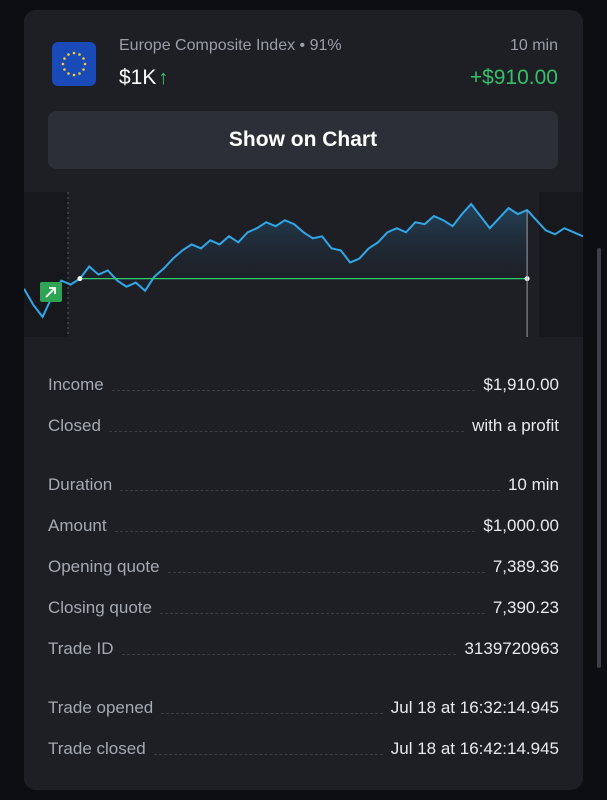 The image size is (607, 800). What do you see at coordinates (138, 77) in the screenshot?
I see `amount-short: $1K` at bounding box center [138, 77].